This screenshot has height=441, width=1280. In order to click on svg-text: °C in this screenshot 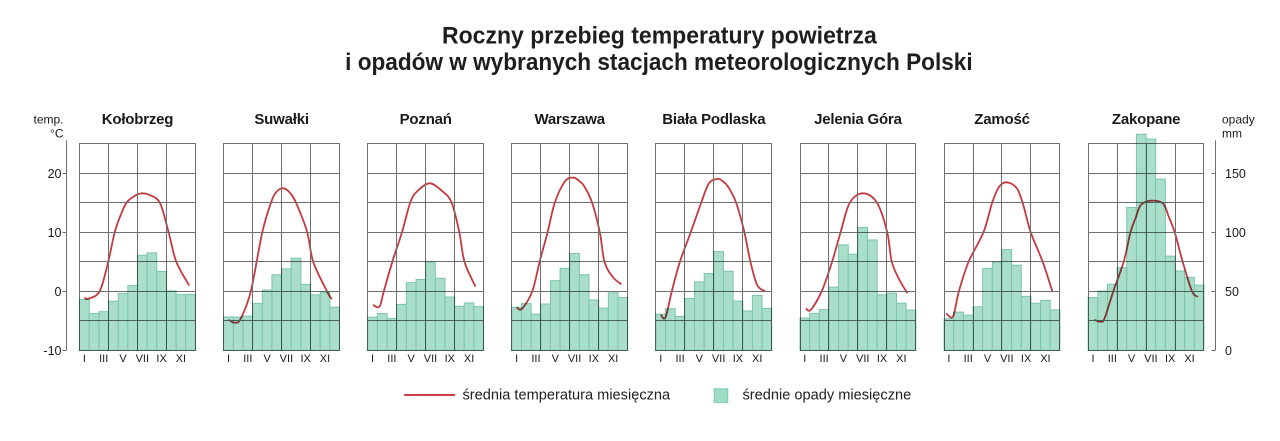, I will do `click(57, 134)`.